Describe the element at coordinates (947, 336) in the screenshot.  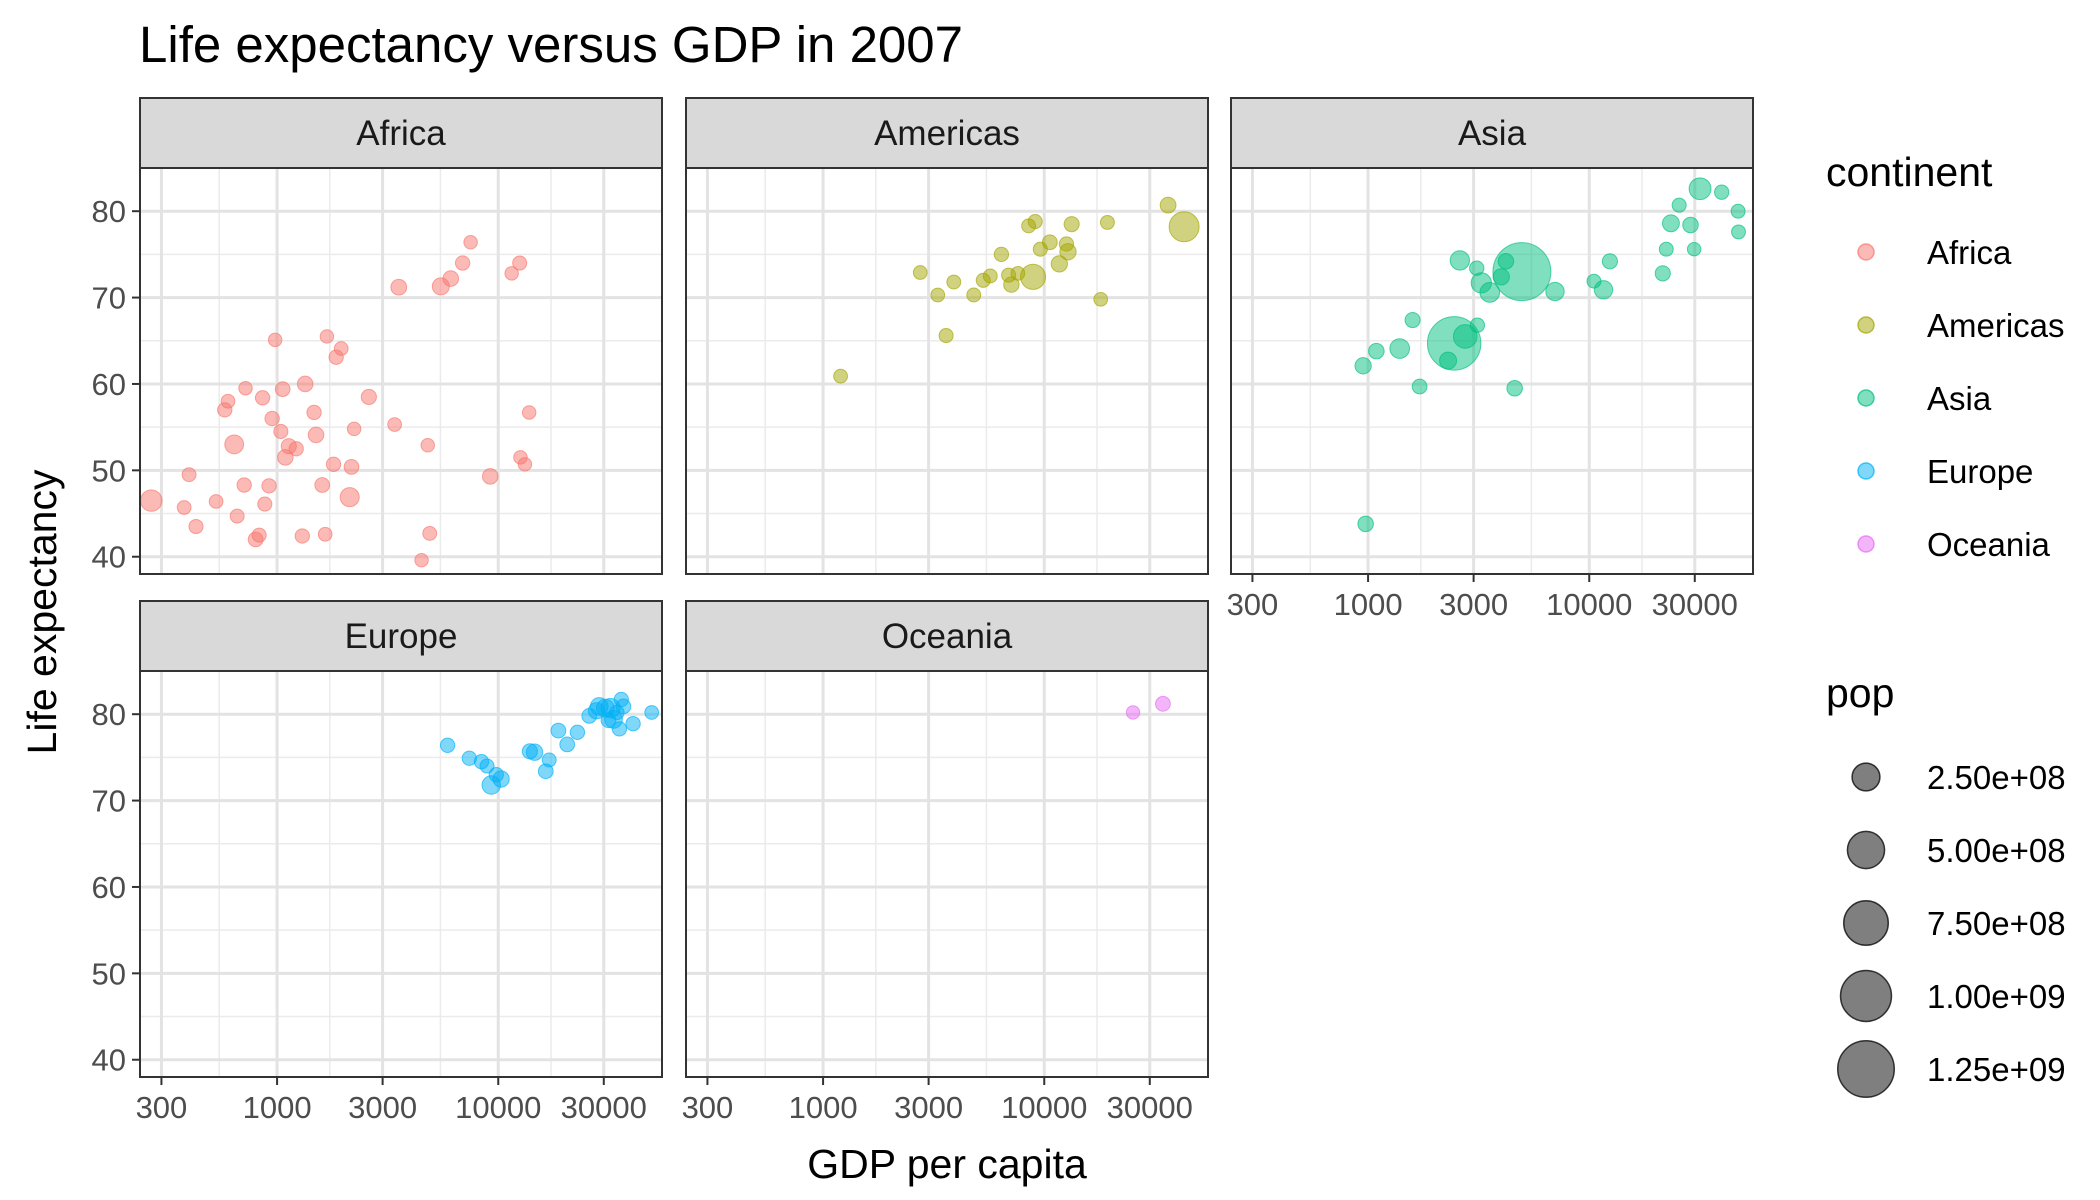
I see `facet-americas: Americas` at that location.